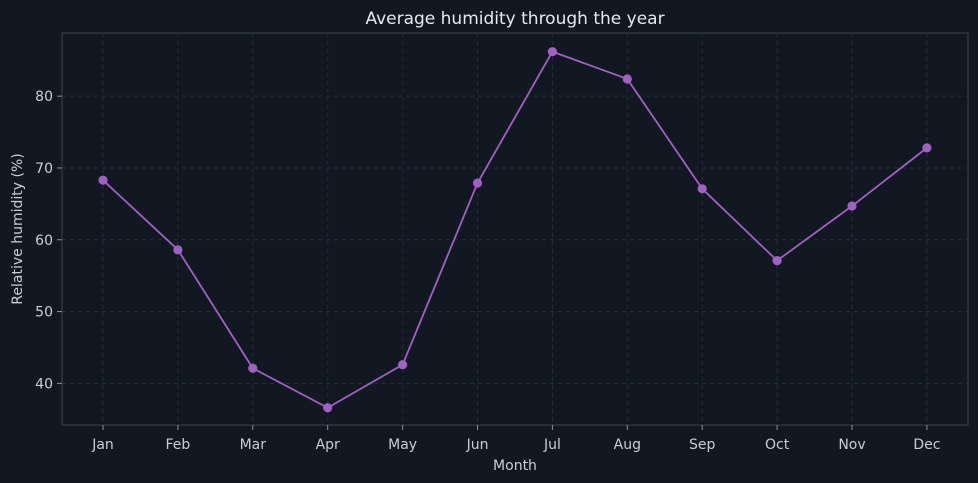 Image resolution: width=978 pixels, height=483 pixels. What do you see at coordinates (178, 445) in the screenshot?
I see `x-tick-label: Feb` at bounding box center [178, 445].